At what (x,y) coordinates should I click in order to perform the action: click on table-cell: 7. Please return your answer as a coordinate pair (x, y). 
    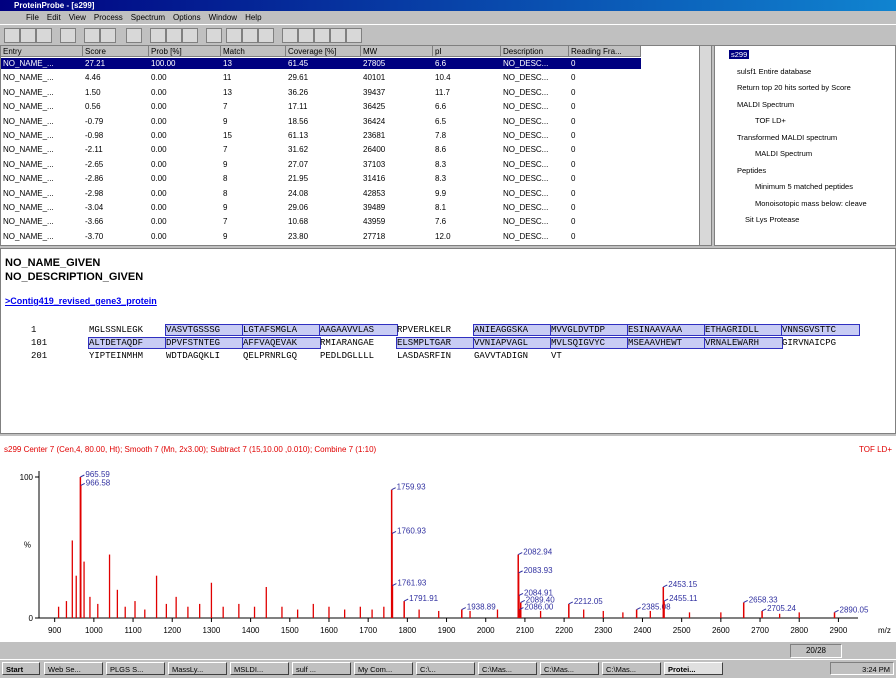
    Looking at the image, I should click on (225, 222).